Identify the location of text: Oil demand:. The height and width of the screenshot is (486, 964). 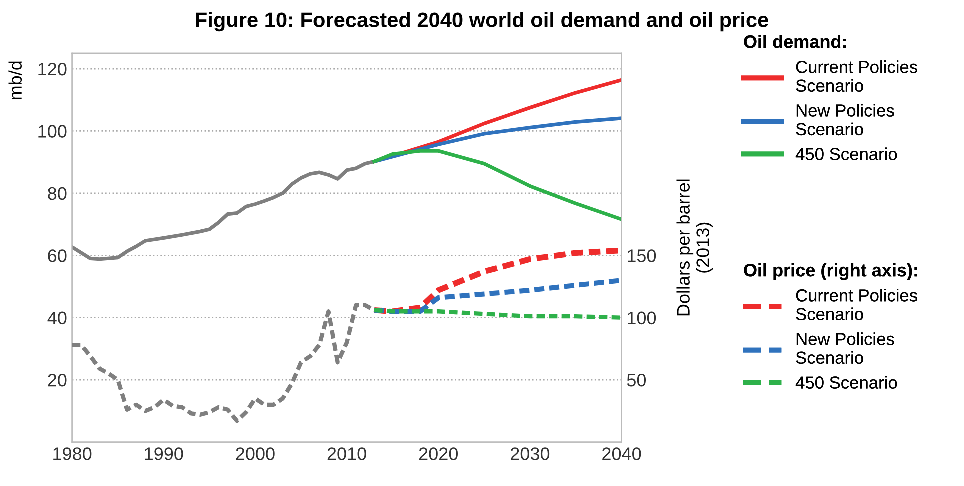
(795, 41).